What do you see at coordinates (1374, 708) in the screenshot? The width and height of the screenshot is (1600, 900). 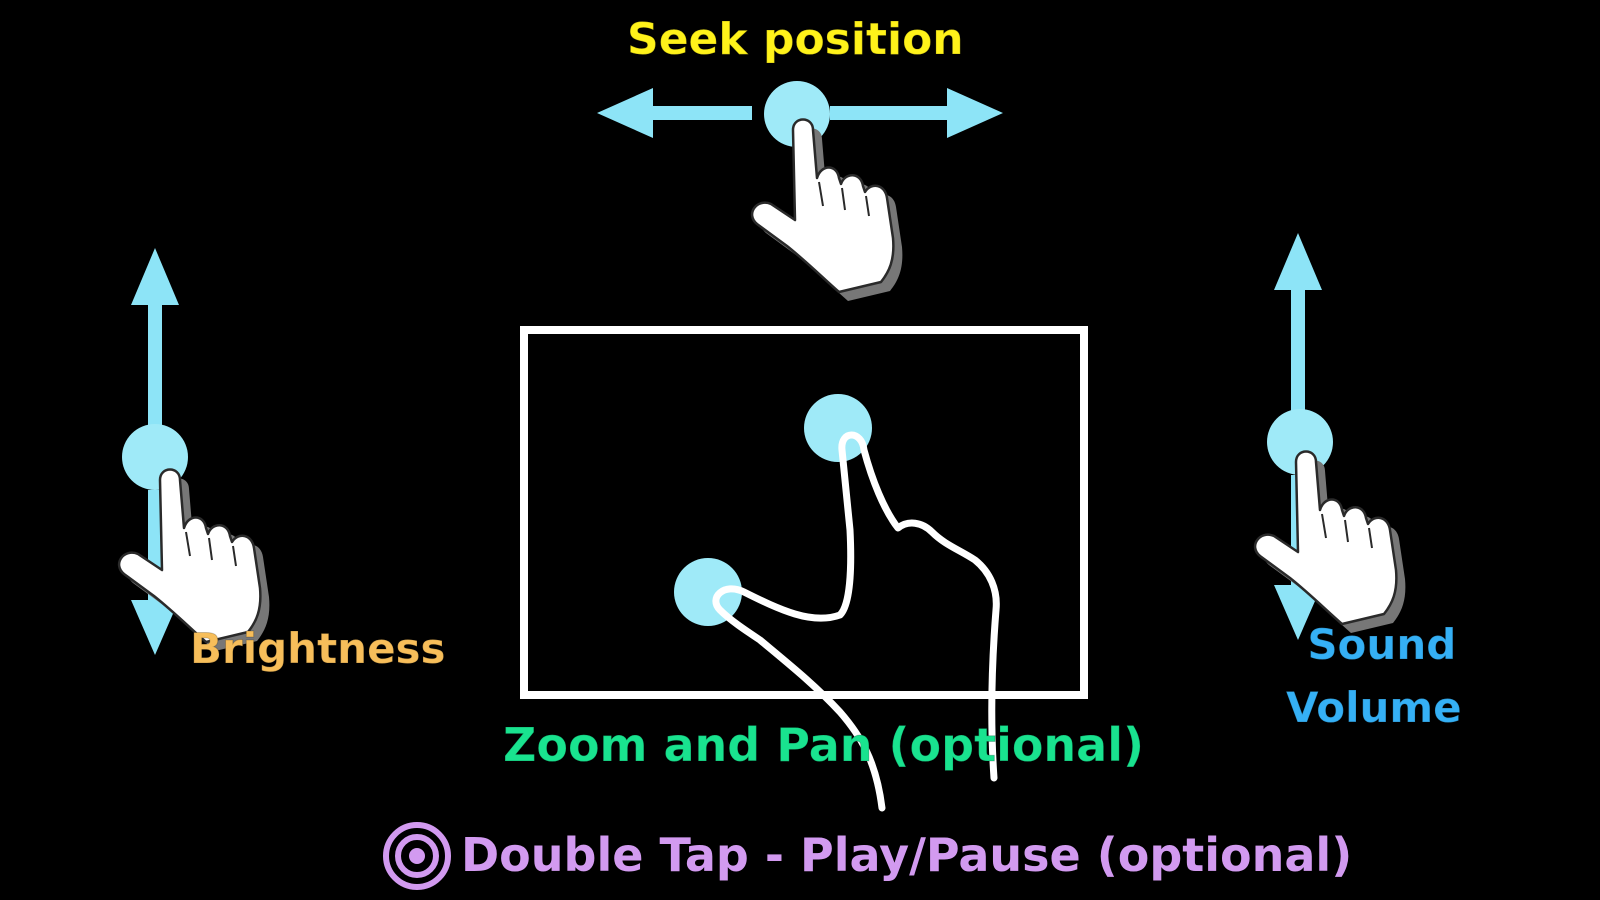 I see `sound-volume-label-line2: Volume` at bounding box center [1374, 708].